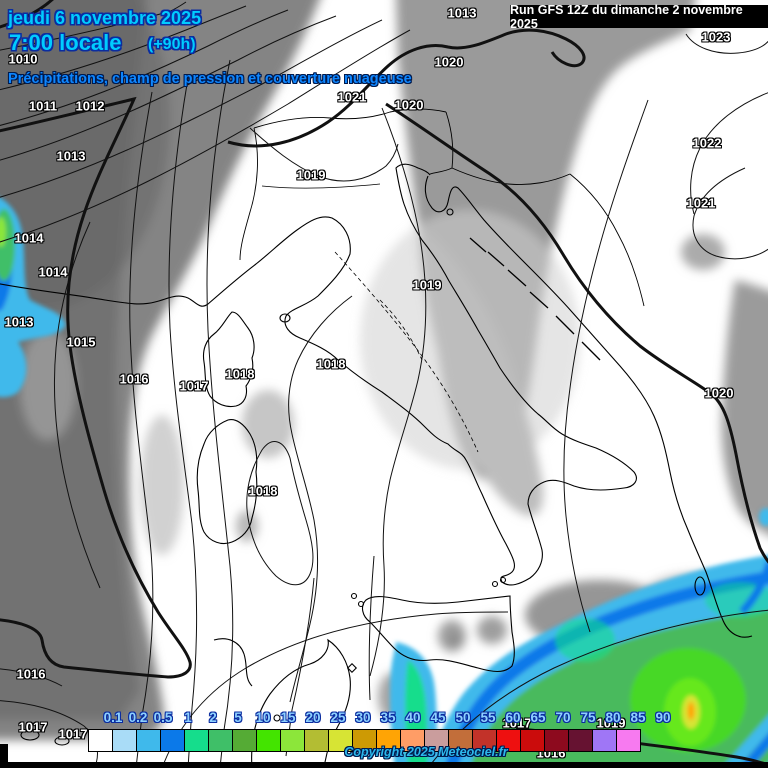 Image resolution: width=768 pixels, height=768 pixels. Describe the element at coordinates (438, 717) in the screenshot. I see `scale-tick-label: 45` at that location.